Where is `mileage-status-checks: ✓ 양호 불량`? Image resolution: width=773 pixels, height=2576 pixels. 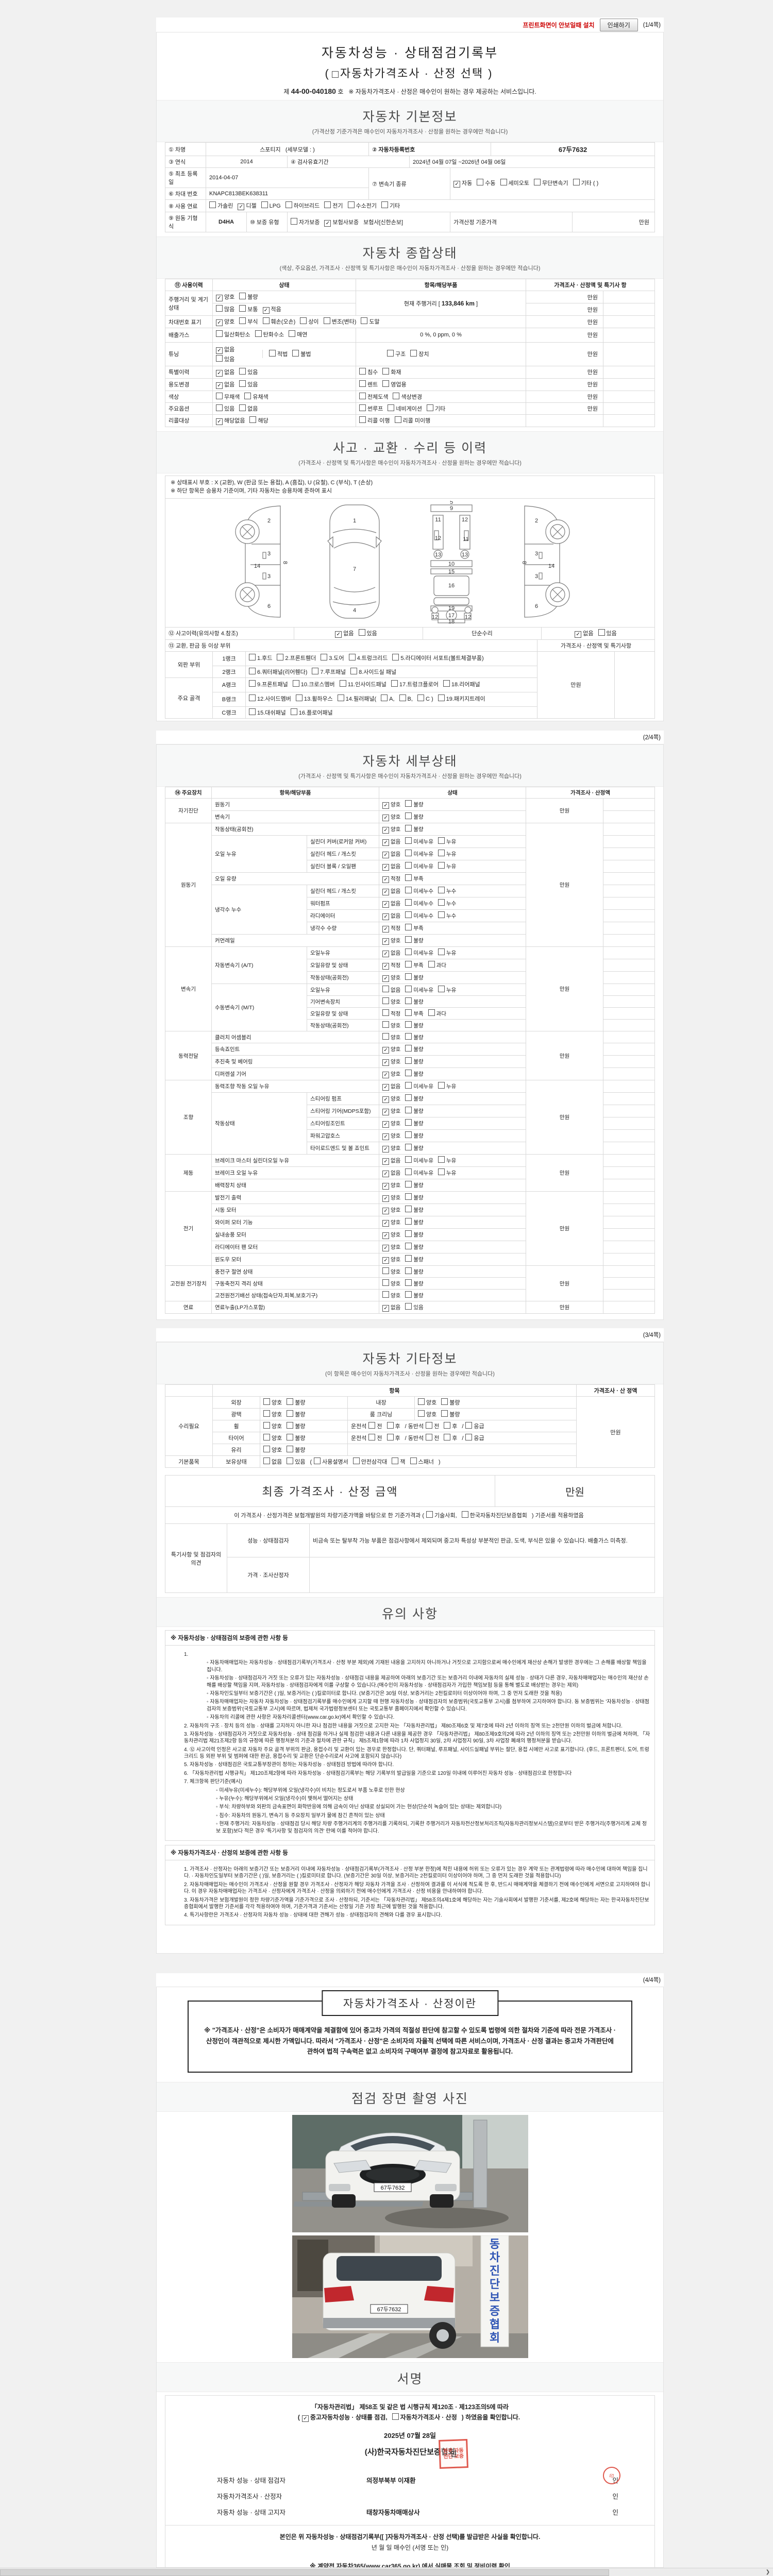
mileage-status-checks: ✓ 양호 불량 is located at coordinates (284, 297).